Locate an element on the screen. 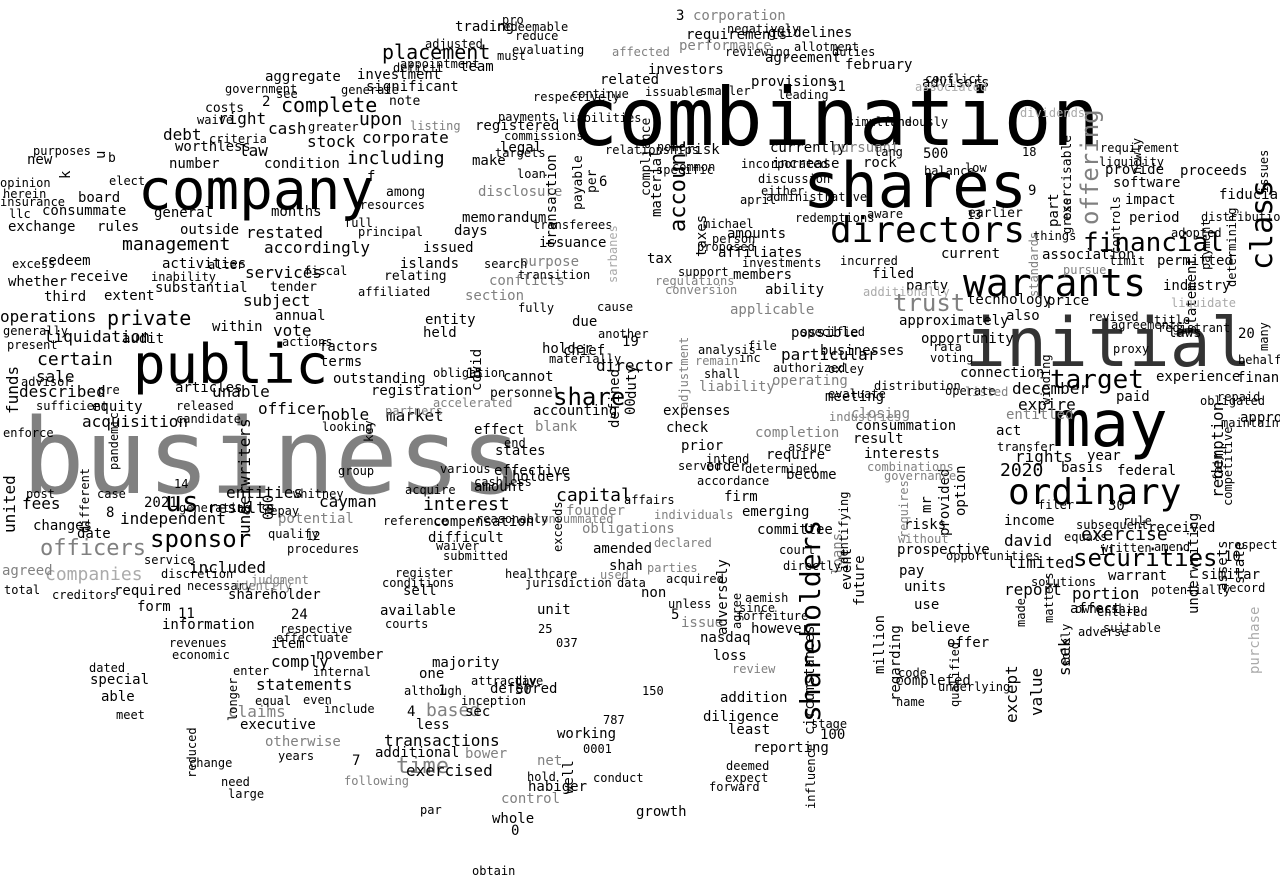 This screenshot has height=879, width=1280. word-amount: amount is located at coordinates (499, 487).